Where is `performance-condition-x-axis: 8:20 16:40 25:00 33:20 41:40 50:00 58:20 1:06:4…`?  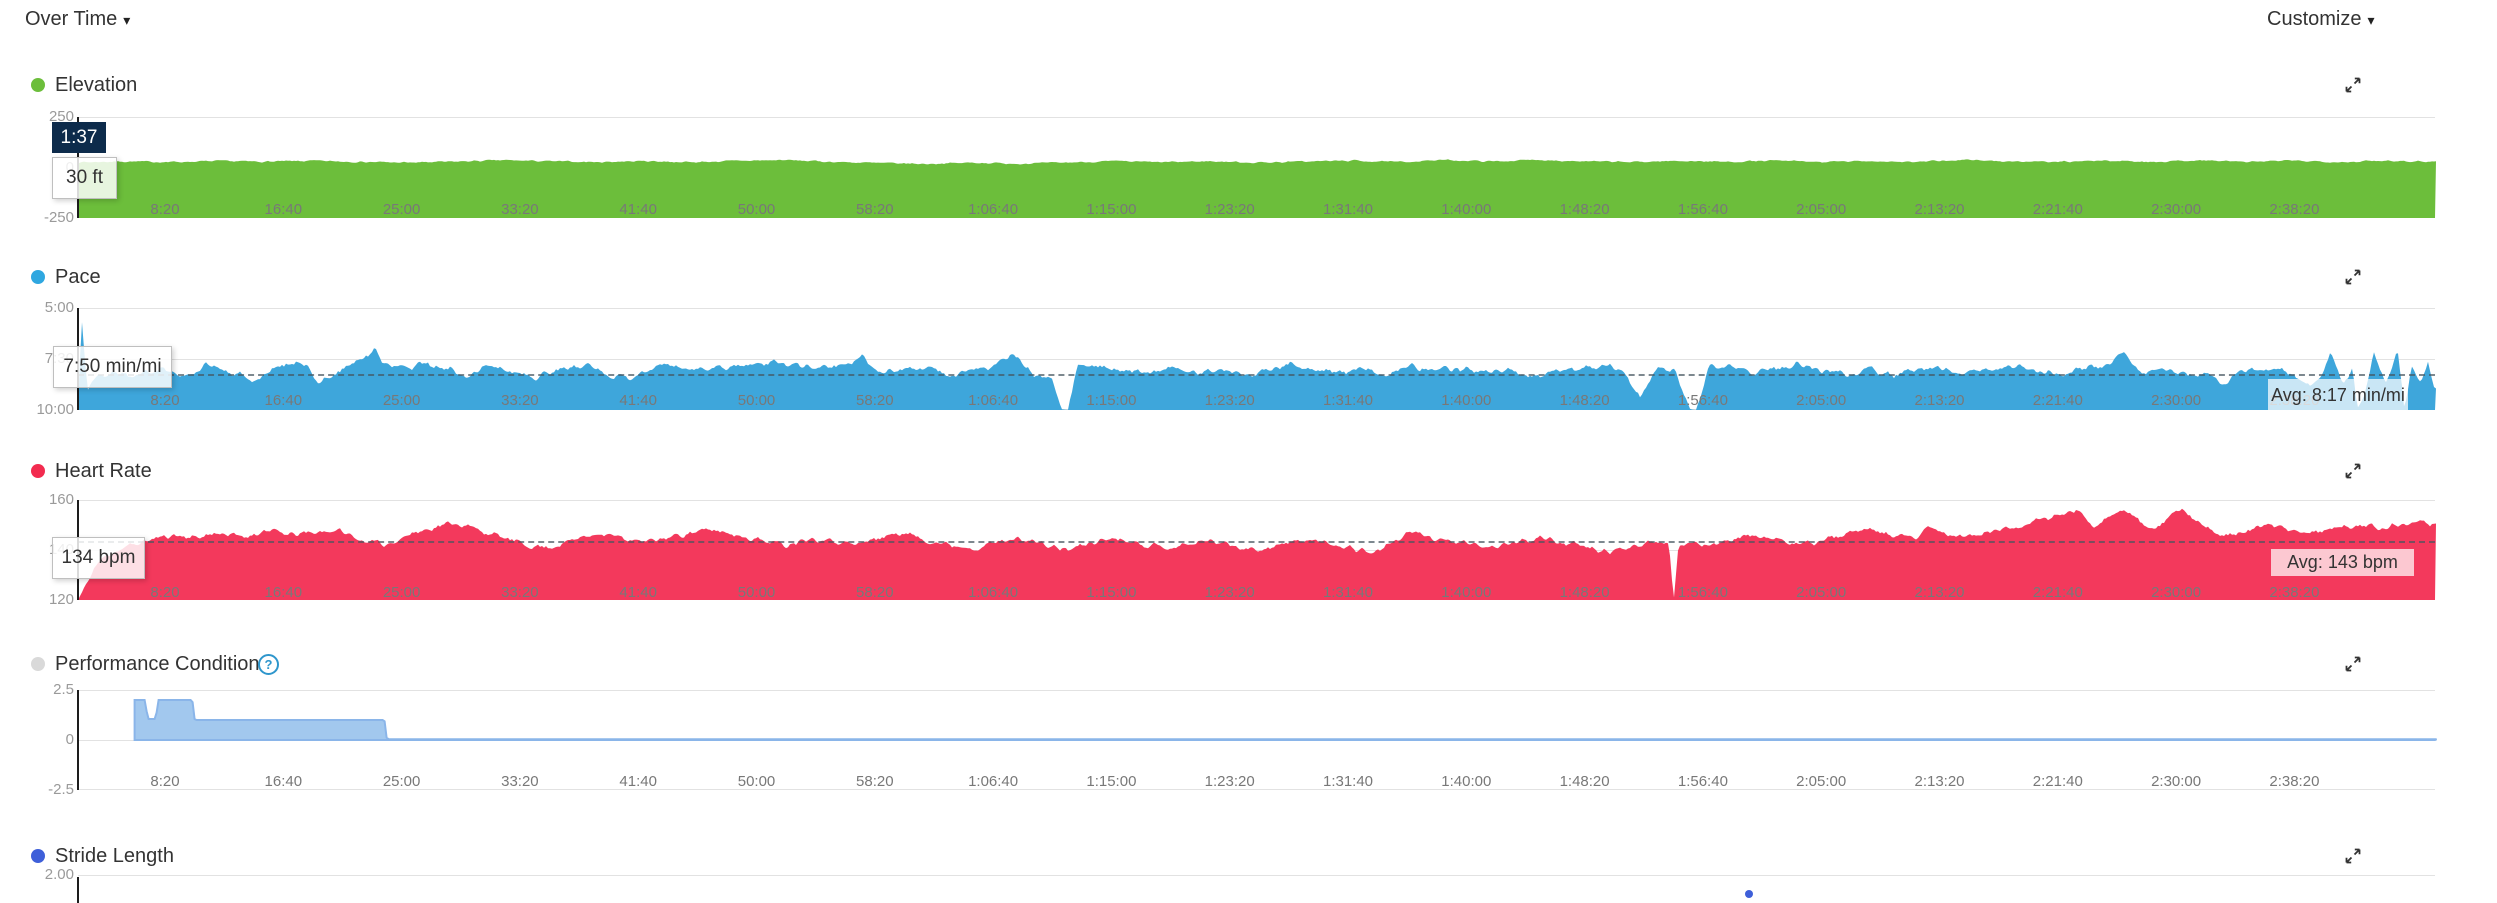
performance-condition-x-axis: 8:20 16:40 25:00 33:20 41:40 50:00 58:20 1:06:4… is located at coordinates (1256, 783).